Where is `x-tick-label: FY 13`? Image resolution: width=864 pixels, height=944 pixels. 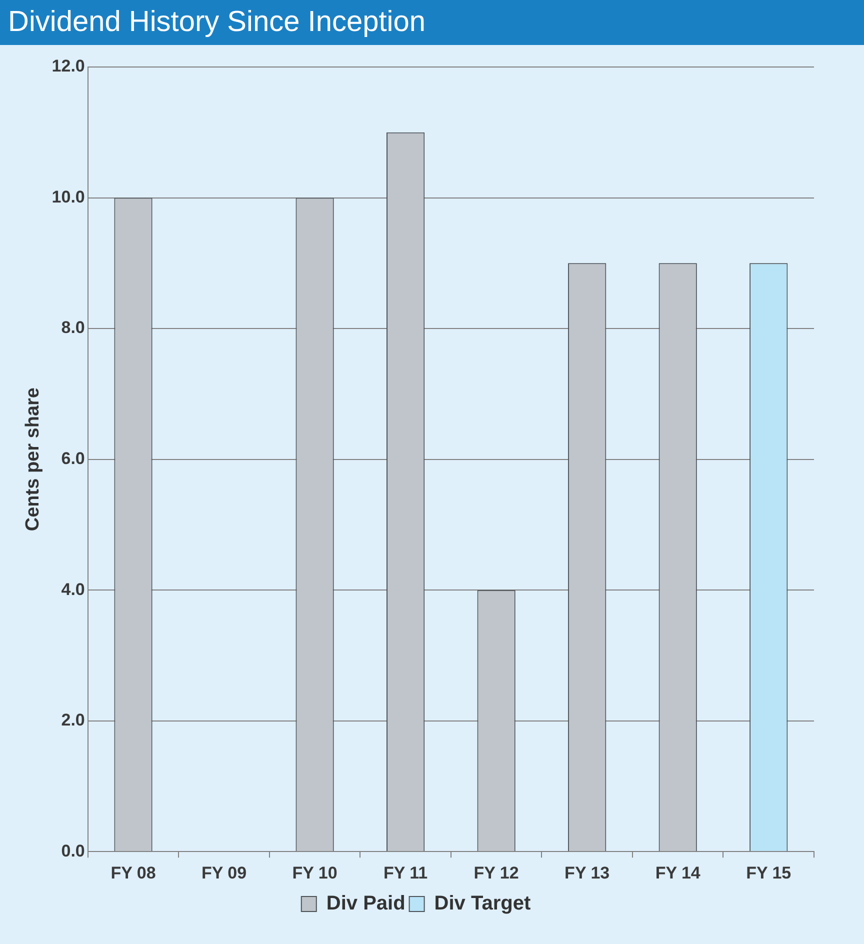 x-tick-label: FY 13 is located at coordinates (587, 872).